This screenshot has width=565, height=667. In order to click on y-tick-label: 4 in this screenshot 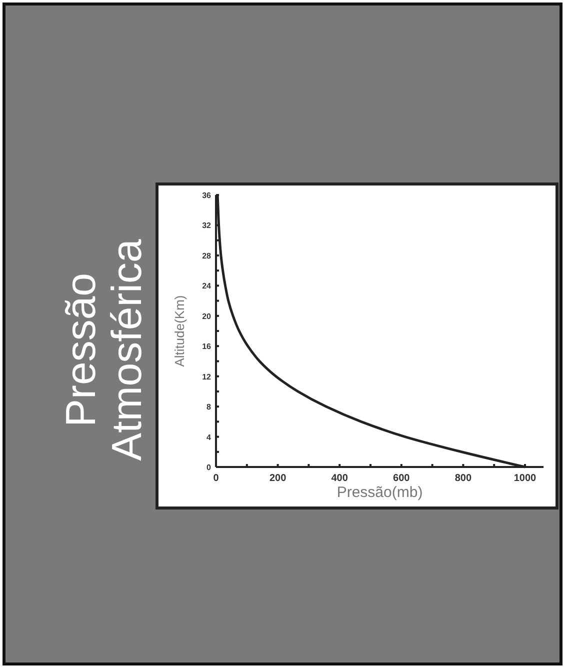, I will do `click(209, 437)`.